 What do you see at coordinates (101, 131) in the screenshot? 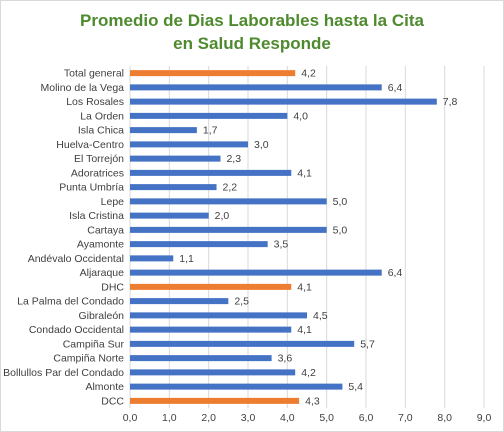
I see `category-label: Isla Chica` at bounding box center [101, 131].